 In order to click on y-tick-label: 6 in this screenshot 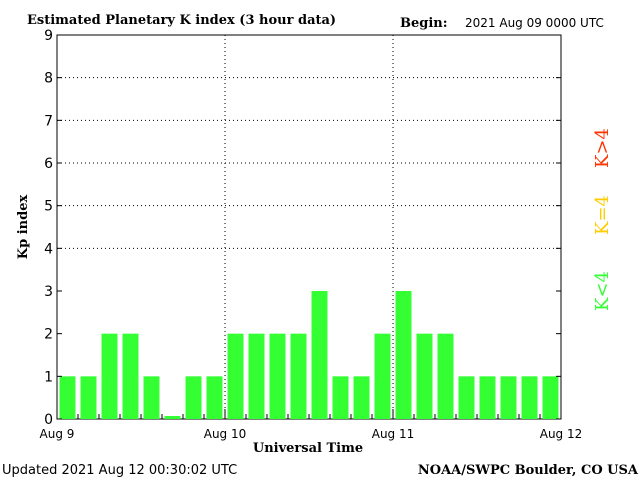, I will do `click(48, 164)`.